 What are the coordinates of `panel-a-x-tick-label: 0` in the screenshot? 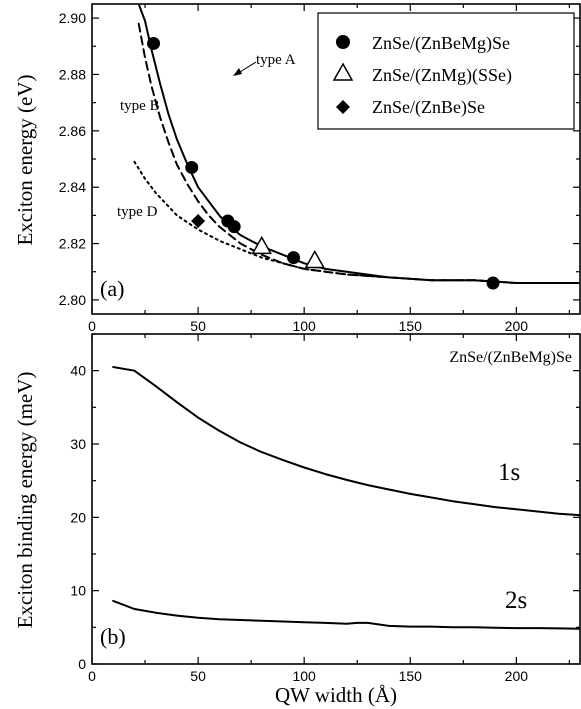 It's located at (92, 326).